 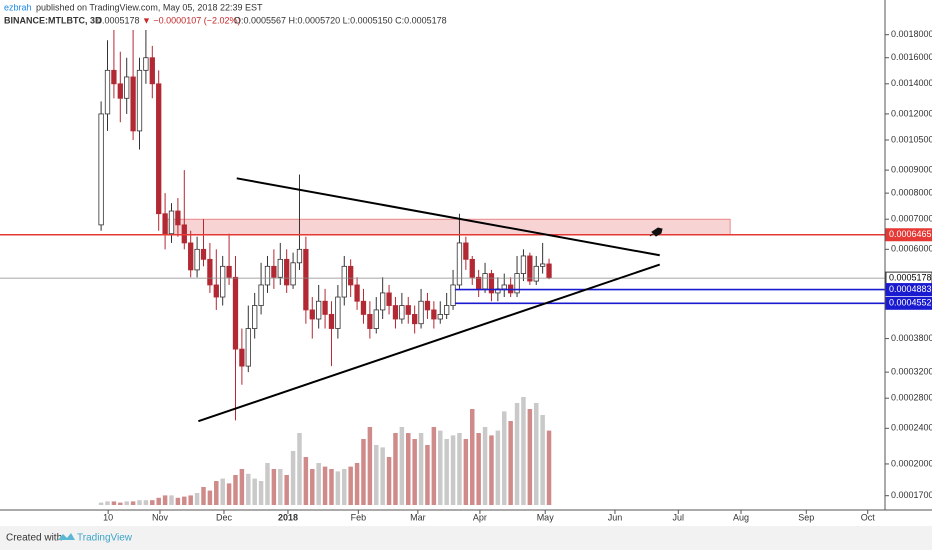 I want to click on x-tick-label: Apr, so click(x=480, y=517).